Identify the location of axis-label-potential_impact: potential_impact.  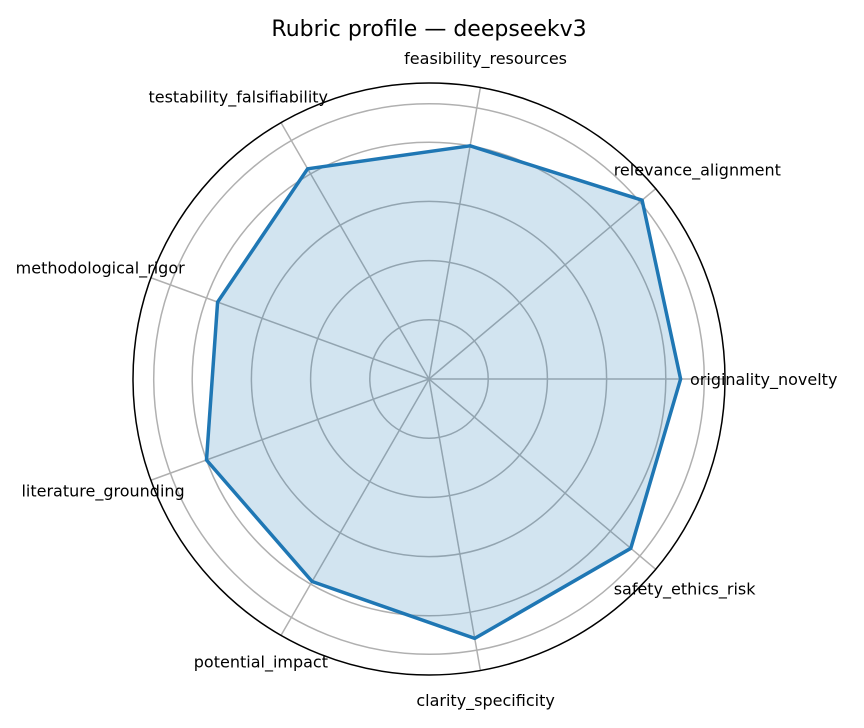
(261, 662).